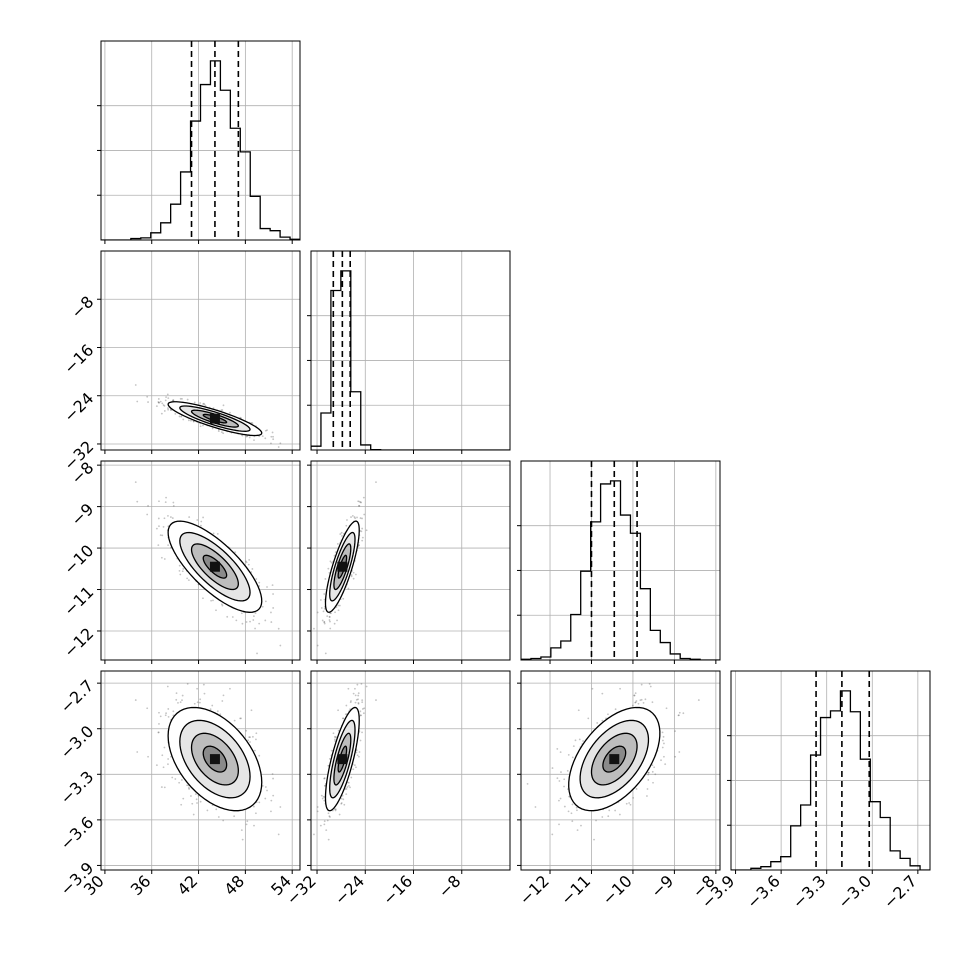 This screenshot has height=970, width=970. What do you see at coordinates (76, 742) in the screenshot?
I see `y-tick-label: −3.0` at bounding box center [76, 742].